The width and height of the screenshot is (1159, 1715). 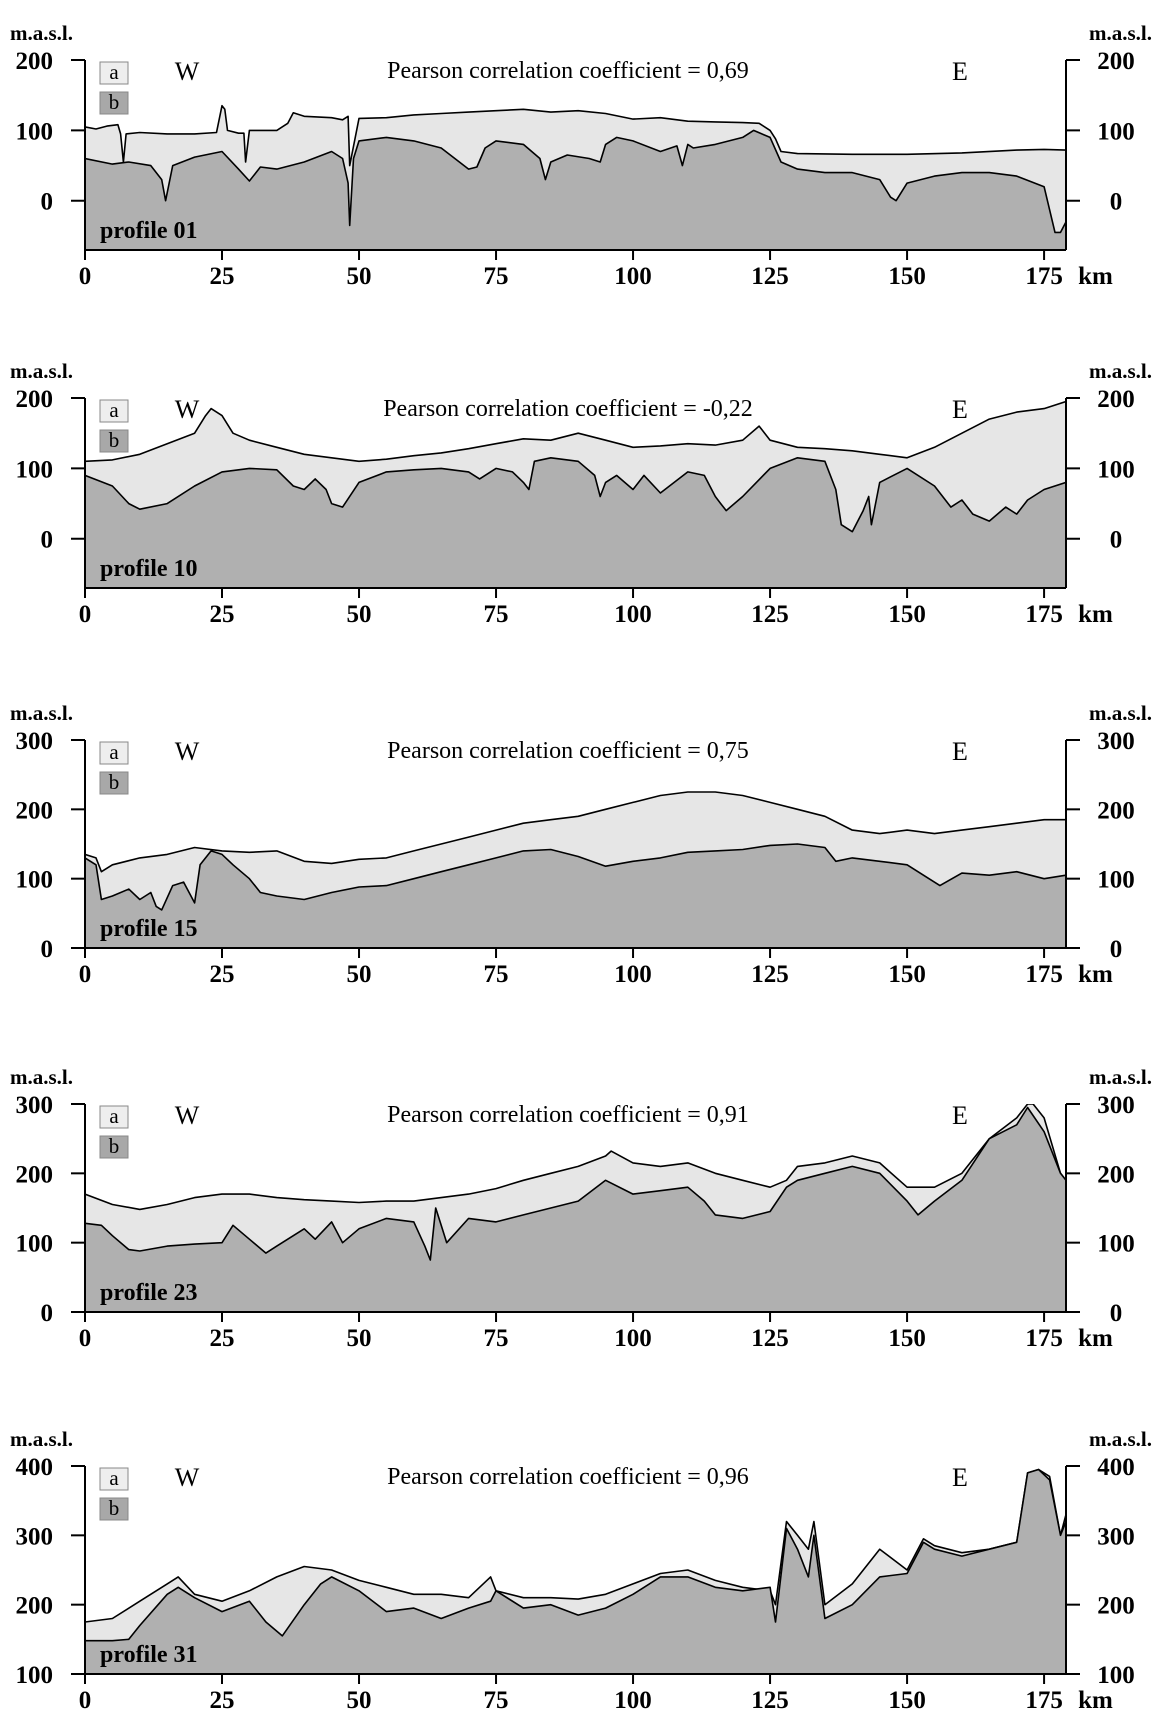 What do you see at coordinates (568, 409) in the screenshot?
I see `correlation-label: Pearson correlation coefficient = -0,22` at bounding box center [568, 409].